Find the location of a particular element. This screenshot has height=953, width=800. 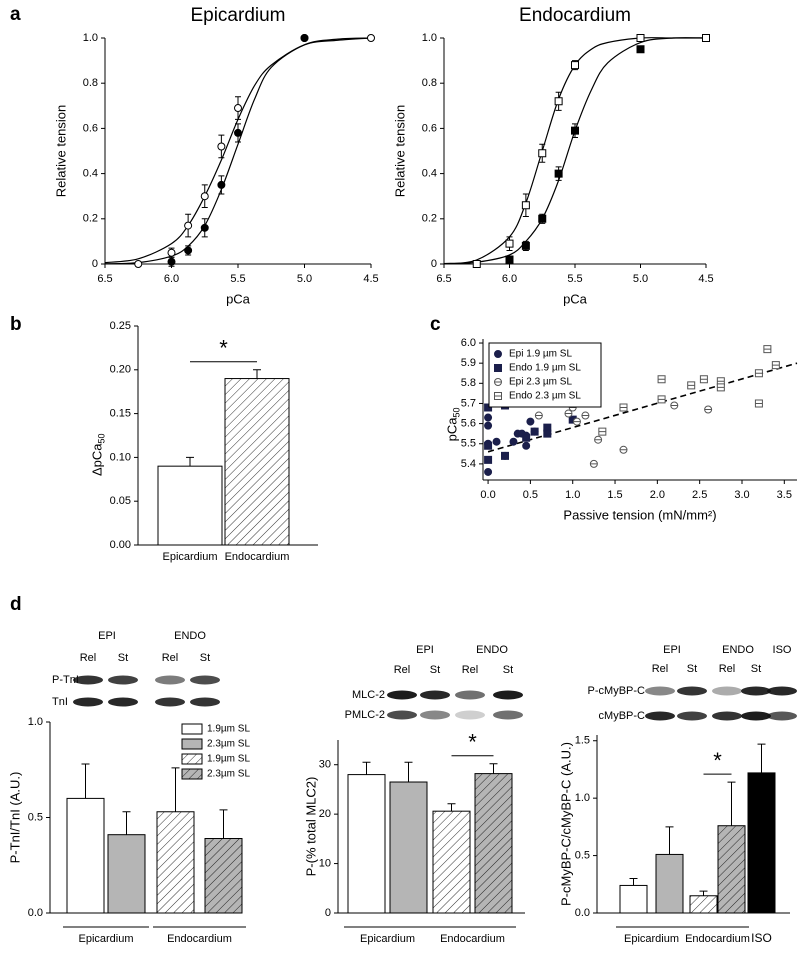

y-tick-label: 0.00 is located at coordinates (120, 545).